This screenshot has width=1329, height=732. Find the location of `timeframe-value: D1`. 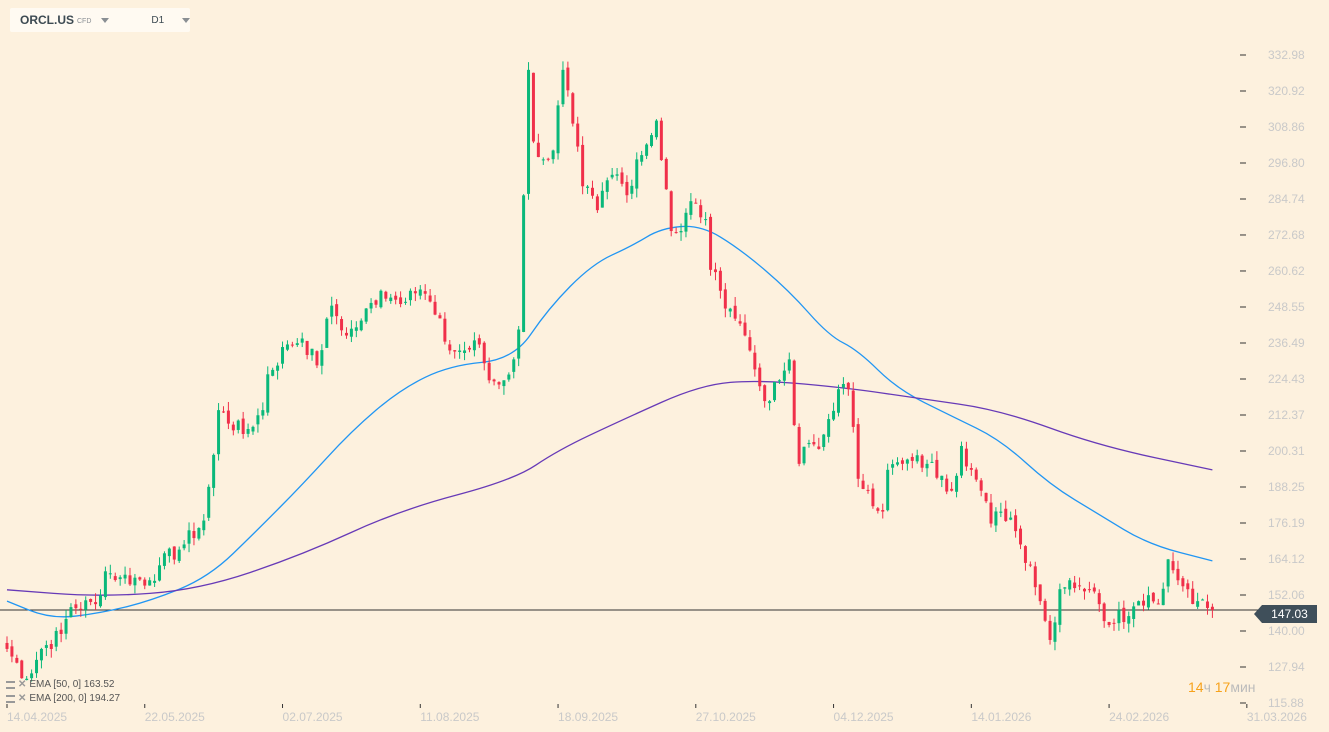

timeframe-value: D1 is located at coordinates (158, 20).